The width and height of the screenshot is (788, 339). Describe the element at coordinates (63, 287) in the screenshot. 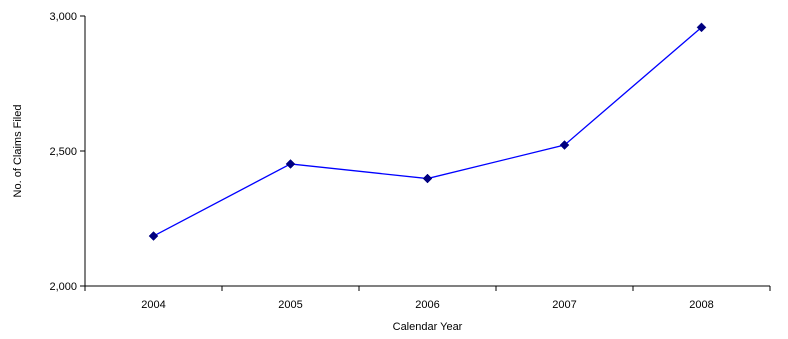

I see `y-tick-label: 2,000` at that location.